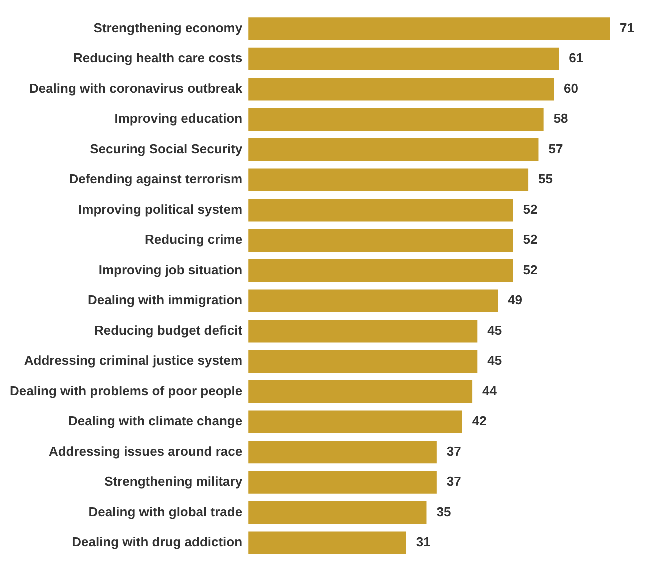 This screenshot has width=648, height=572. Describe the element at coordinates (133, 360) in the screenshot. I see `y-tick-label: Addressing criminal justice system` at that location.